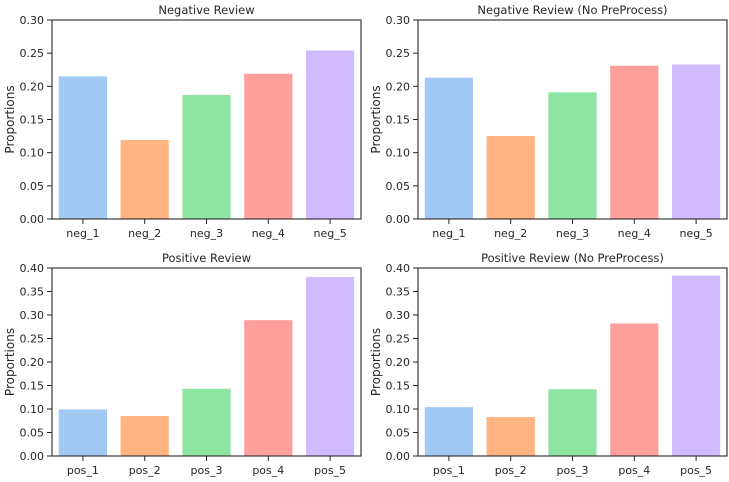  What do you see at coordinates (206, 10) in the screenshot?
I see `chart-title: Negative Review` at bounding box center [206, 10].